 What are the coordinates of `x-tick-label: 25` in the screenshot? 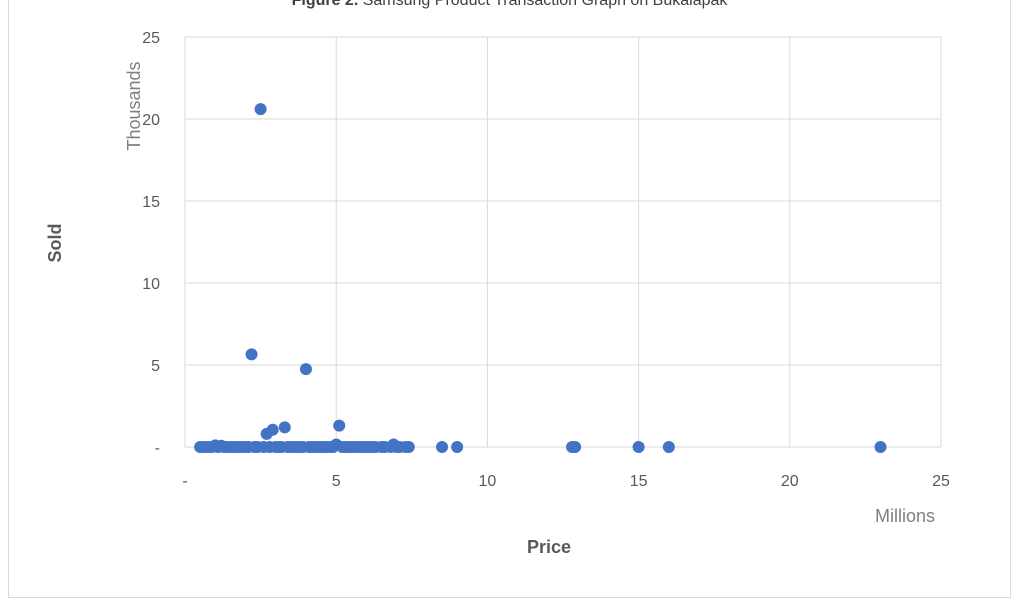 It's located at (941, 481).